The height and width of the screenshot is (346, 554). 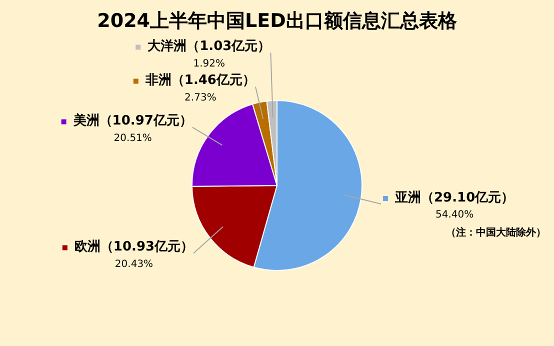 What do you see at coordinates (200, 80) in the screenshot?
I see `legend-label: 非洲（1.46亿元）` at bounding box center [200, 80].